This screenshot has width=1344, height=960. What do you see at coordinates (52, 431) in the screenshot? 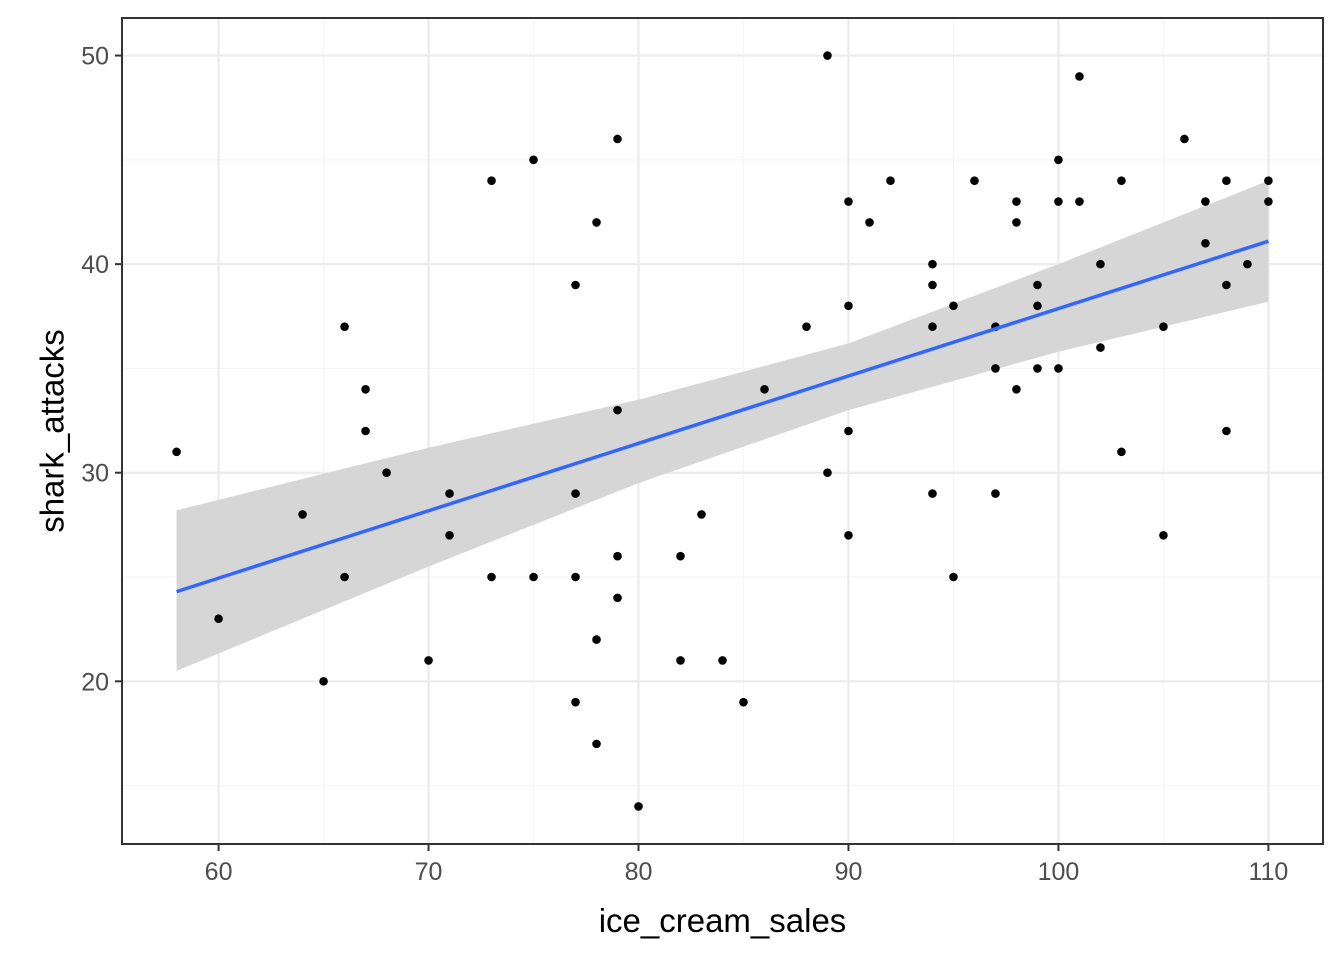
I see `y-axis-title: shark_attacks` at bounding box center [52, 431].